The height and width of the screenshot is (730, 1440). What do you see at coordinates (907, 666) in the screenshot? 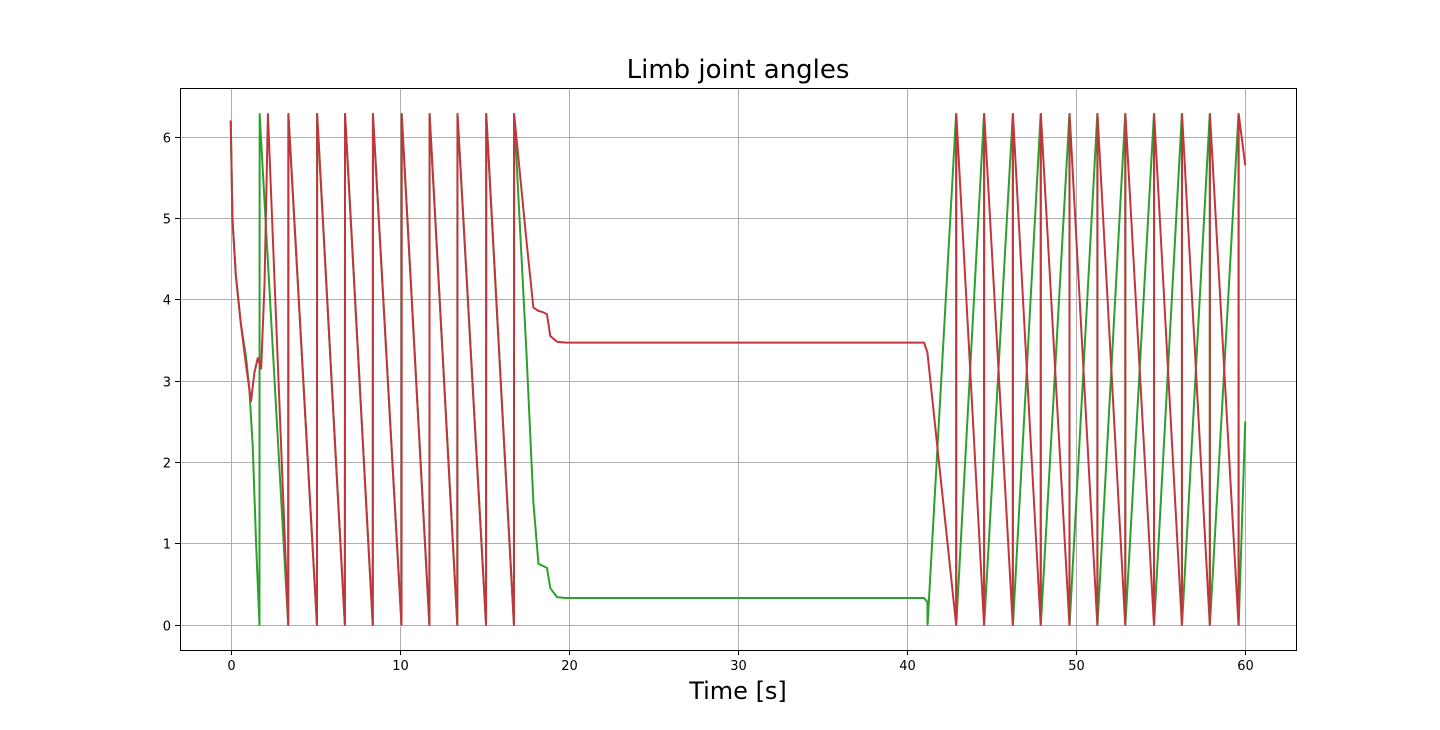
I see `x-tick-label: 40` at bounding box center [907, 666].